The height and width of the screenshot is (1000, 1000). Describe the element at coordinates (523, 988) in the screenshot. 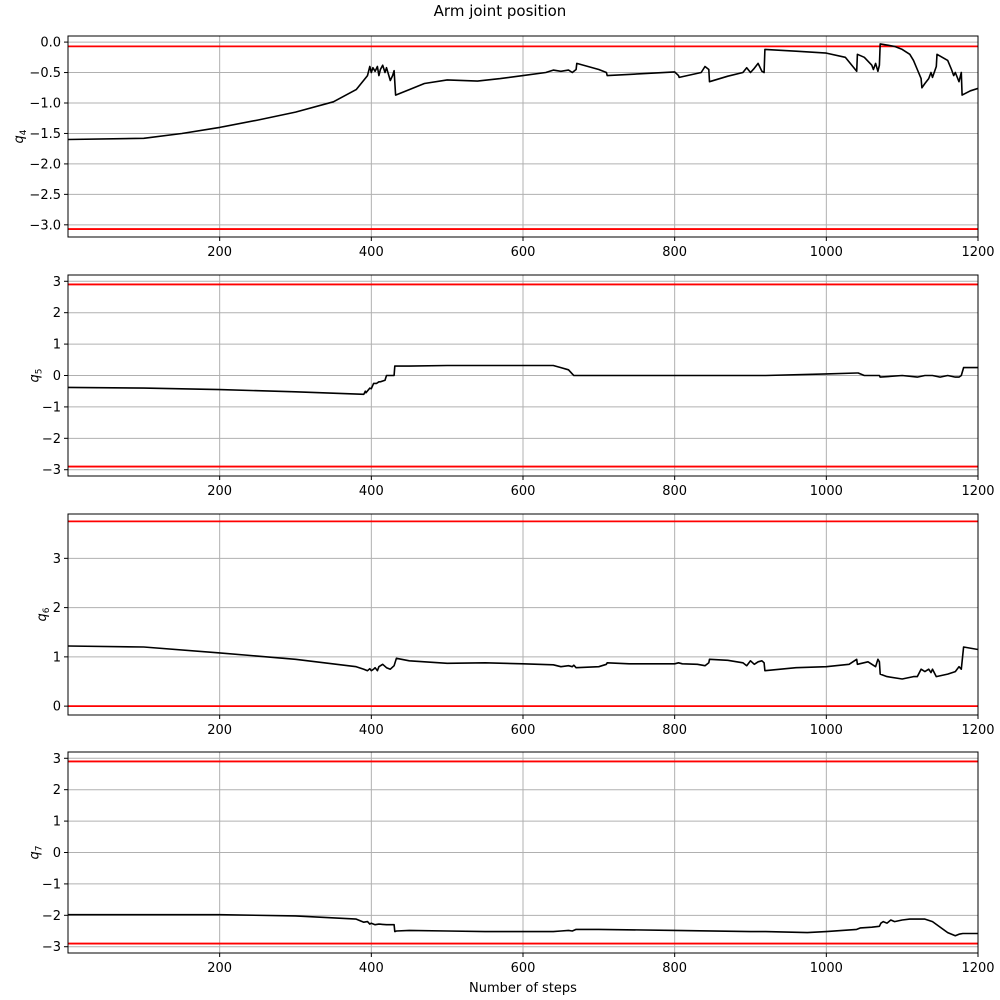

I see `x-axis-label: Number of steps` at that location.